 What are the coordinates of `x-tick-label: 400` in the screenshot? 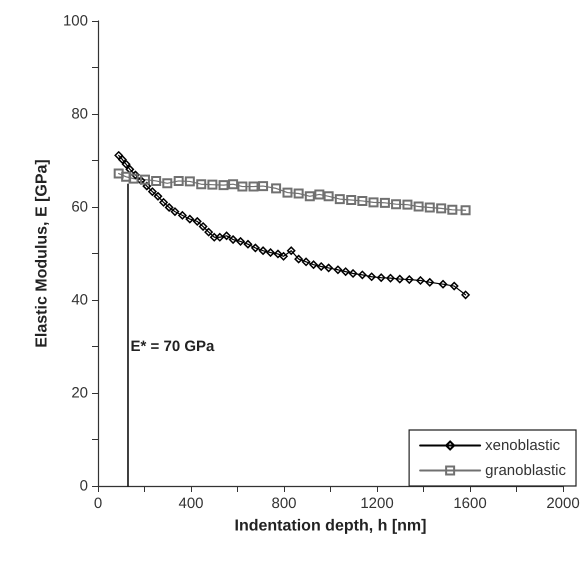 It's located at (191, 503).